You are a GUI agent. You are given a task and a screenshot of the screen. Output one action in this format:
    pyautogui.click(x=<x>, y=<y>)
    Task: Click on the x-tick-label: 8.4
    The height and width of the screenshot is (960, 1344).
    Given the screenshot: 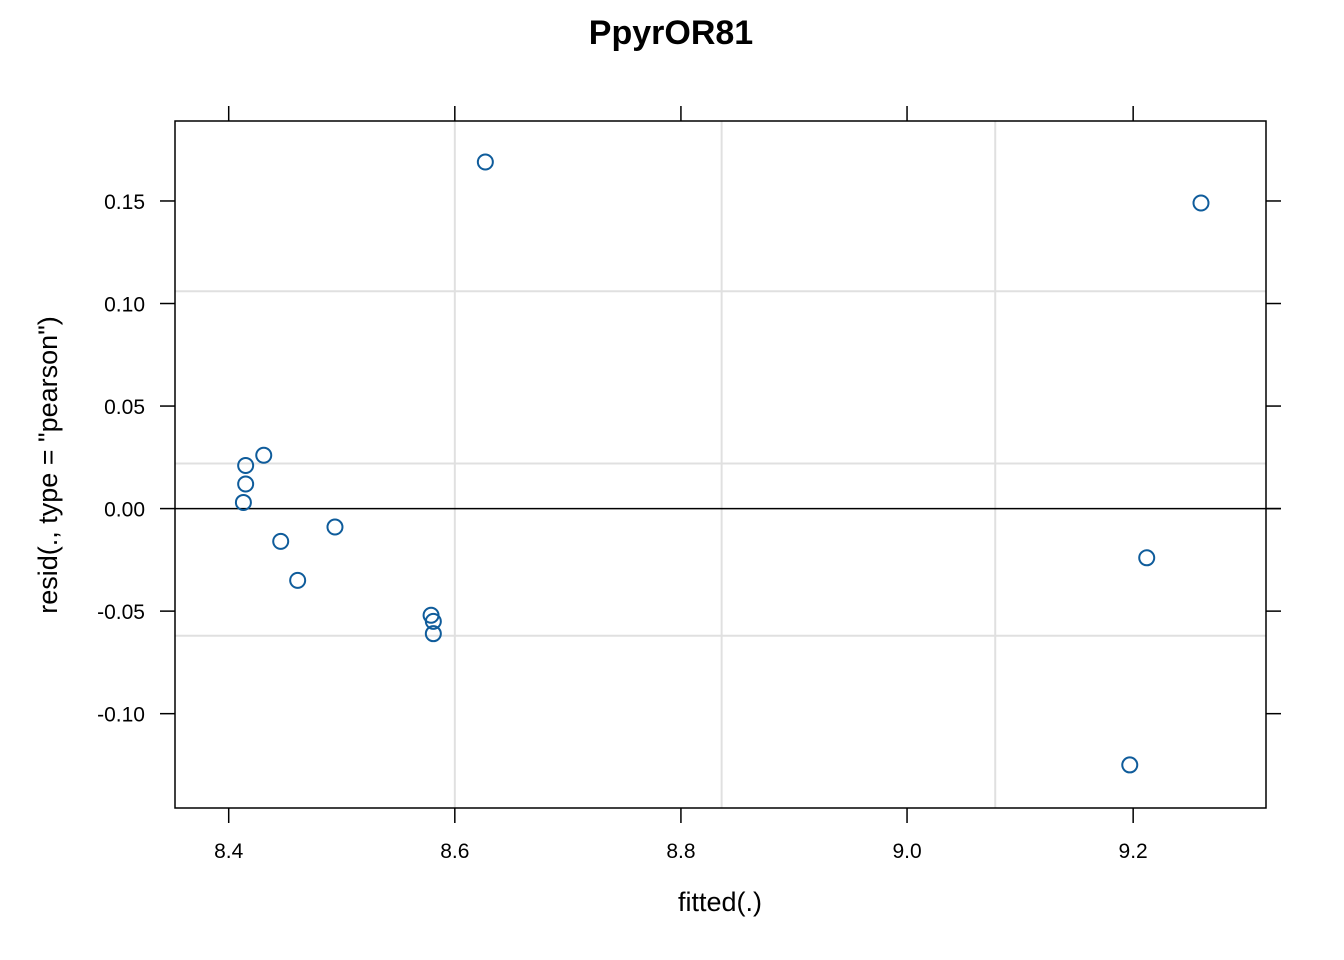 What is the action you would take?
    pyautogui.click(x=229, y=851)
    